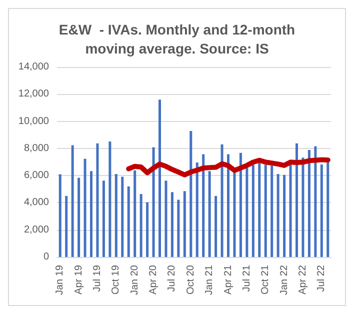 The width and height of the screenshot is (354, 314). I want to click on x-tick-label: Jan 20, so click(134, 280).